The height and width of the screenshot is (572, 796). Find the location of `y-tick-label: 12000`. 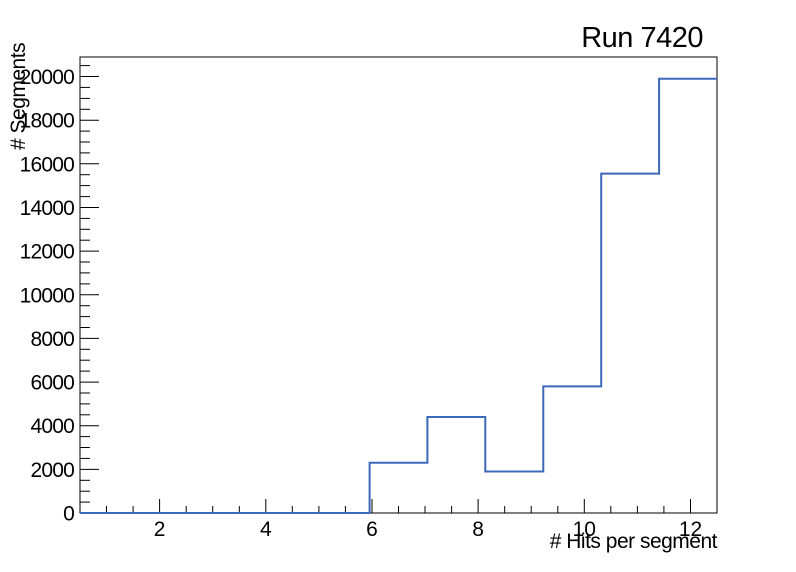

y-tick-label: 12000 is located at coordinates (47, 252).